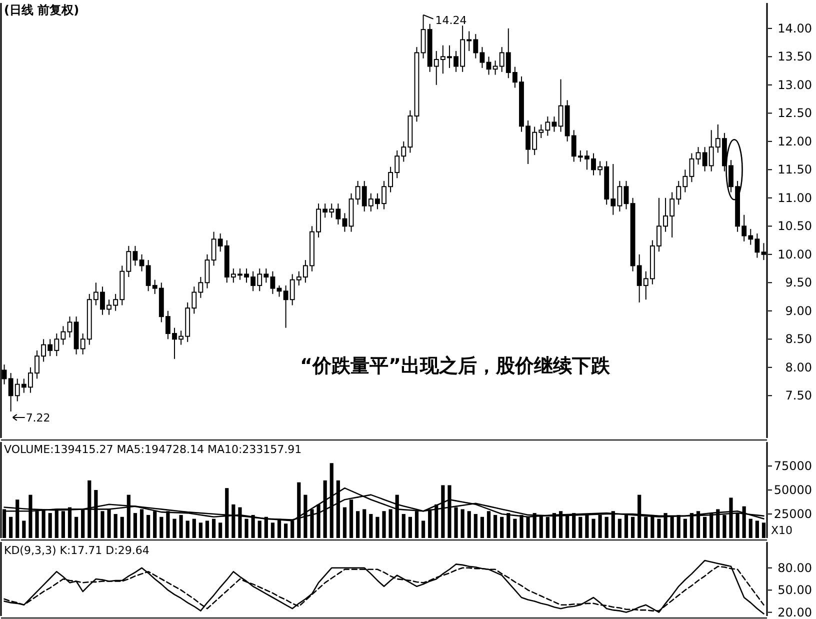 This screenshot has height=619, width=816. I want to click on text: X10, so click(782, 530).